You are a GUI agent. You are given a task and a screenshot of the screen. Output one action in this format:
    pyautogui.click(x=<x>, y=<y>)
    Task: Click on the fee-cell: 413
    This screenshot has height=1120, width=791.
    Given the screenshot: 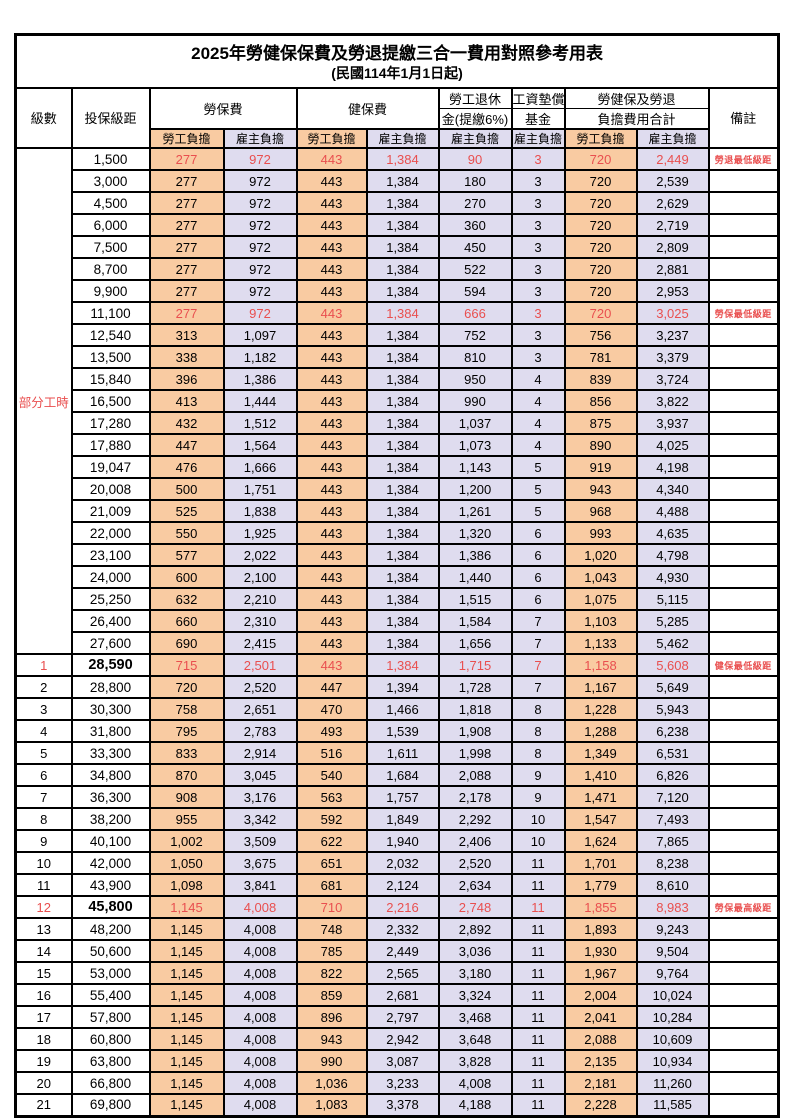 What is the action you would take?
    pyautogui.click(x=186, y=401)
    